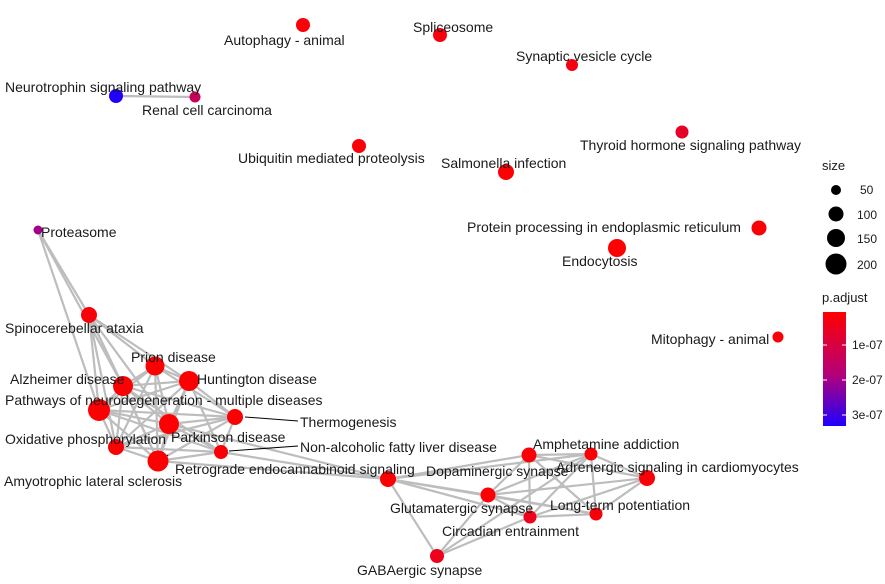 The width and height of the screenshot is (885, 584). Describe the element at coordinates (348, 422) in the screenshot. I see `pathway-label: Thermogenesis` at that location.